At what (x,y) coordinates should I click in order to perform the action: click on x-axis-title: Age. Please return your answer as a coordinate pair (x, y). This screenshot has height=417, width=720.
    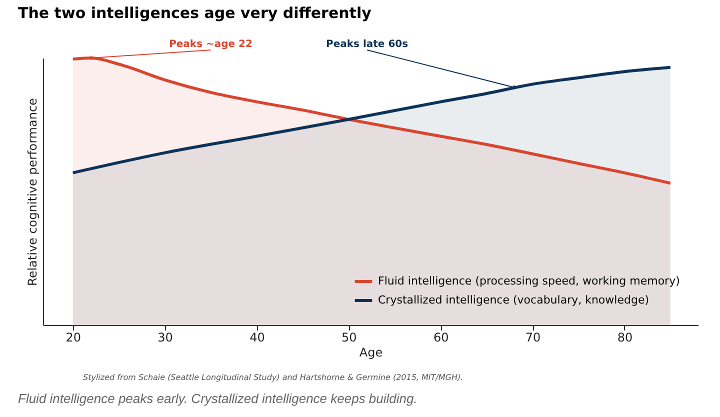
    Looking at the image, I should click on (371, 353).